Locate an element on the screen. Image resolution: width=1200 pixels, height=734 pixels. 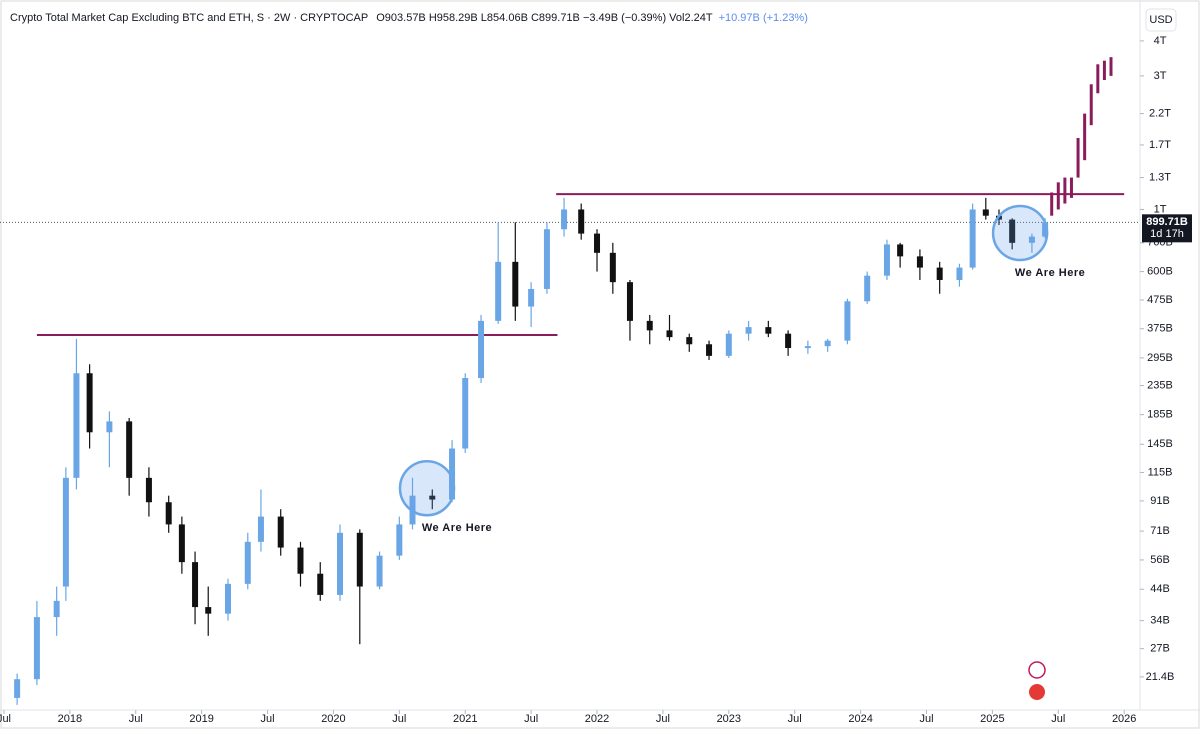
x-tick-label: 2019 is located at coordinates (201, 719).